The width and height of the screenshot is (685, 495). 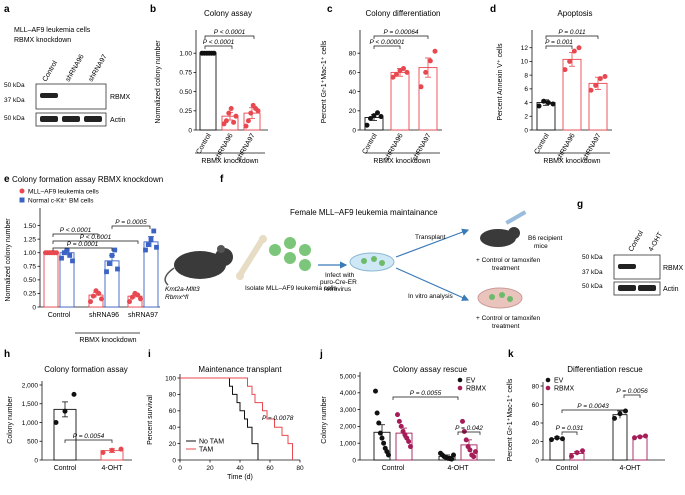 I want to click on panel-f-title: Female MLL–AF9 leukemia maintainance, so click(x=364, y=212).